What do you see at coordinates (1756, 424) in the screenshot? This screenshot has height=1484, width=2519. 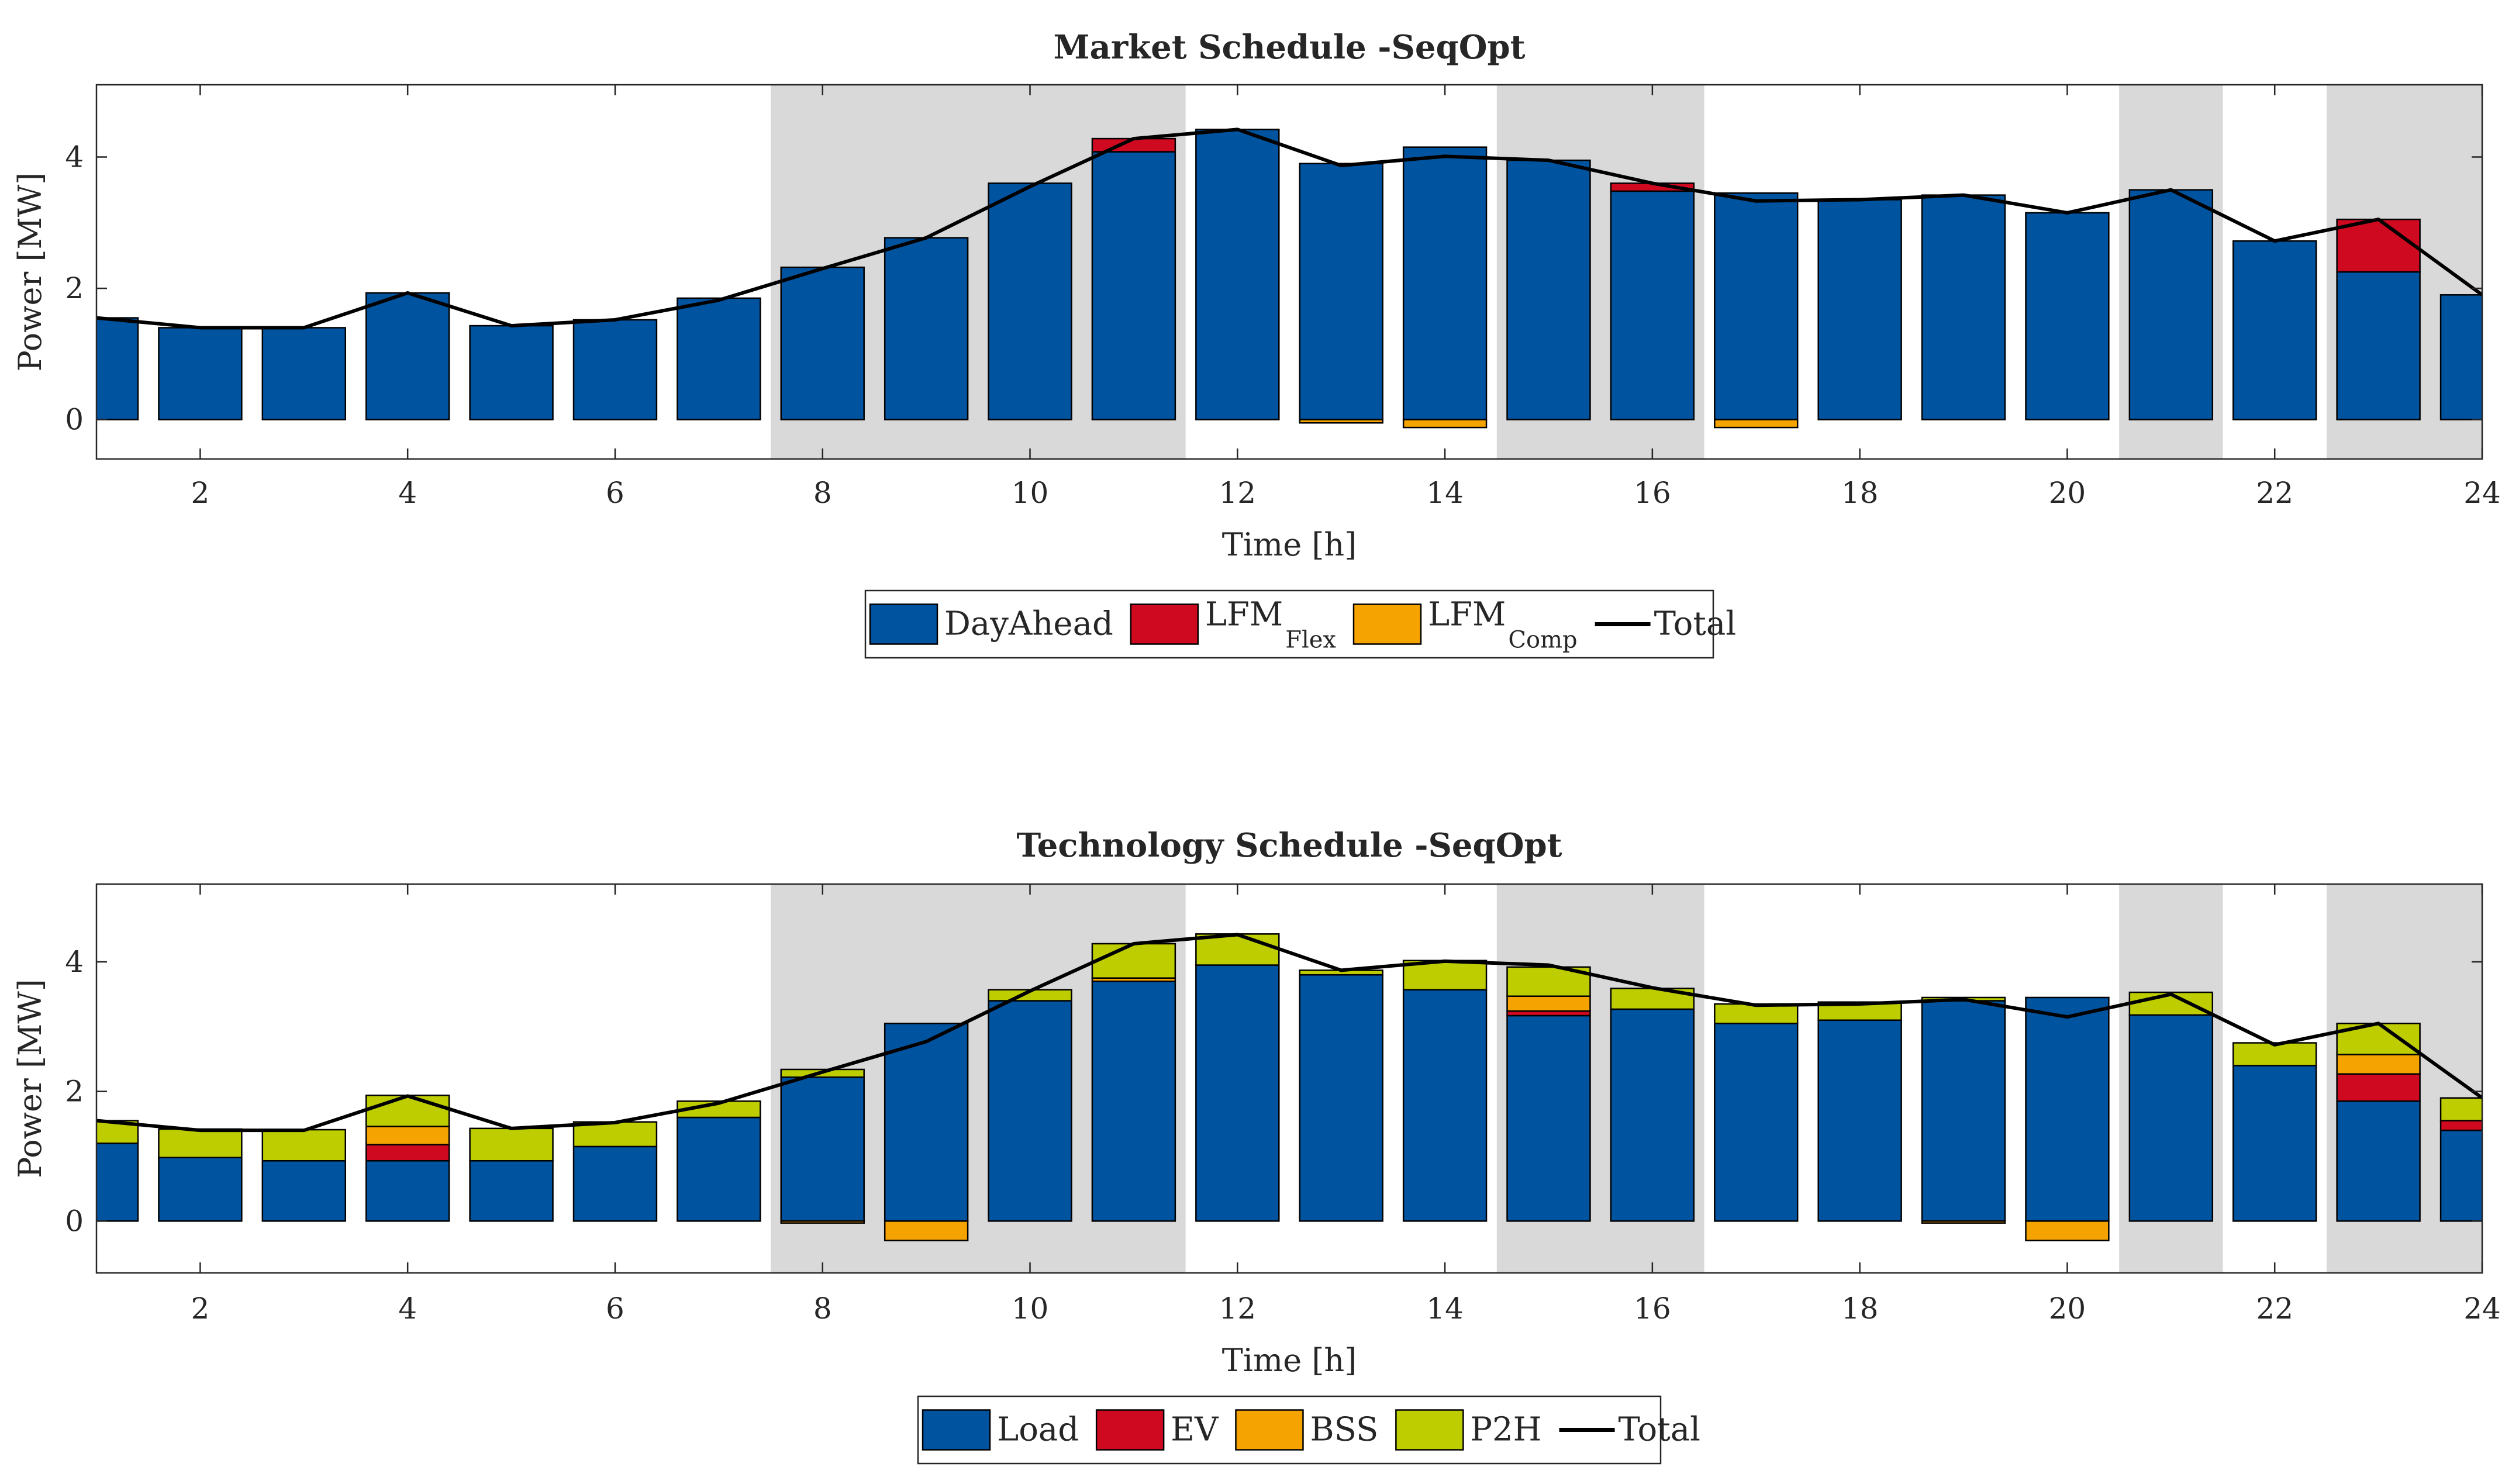 I see `bar-lfm-comp-h17` at bounding box center [1756, 424].